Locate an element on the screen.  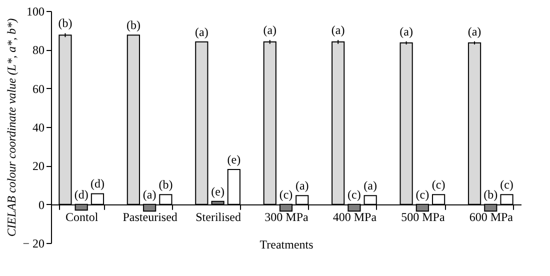
y-tick-label: 60 is located at coordinates (38, 89).